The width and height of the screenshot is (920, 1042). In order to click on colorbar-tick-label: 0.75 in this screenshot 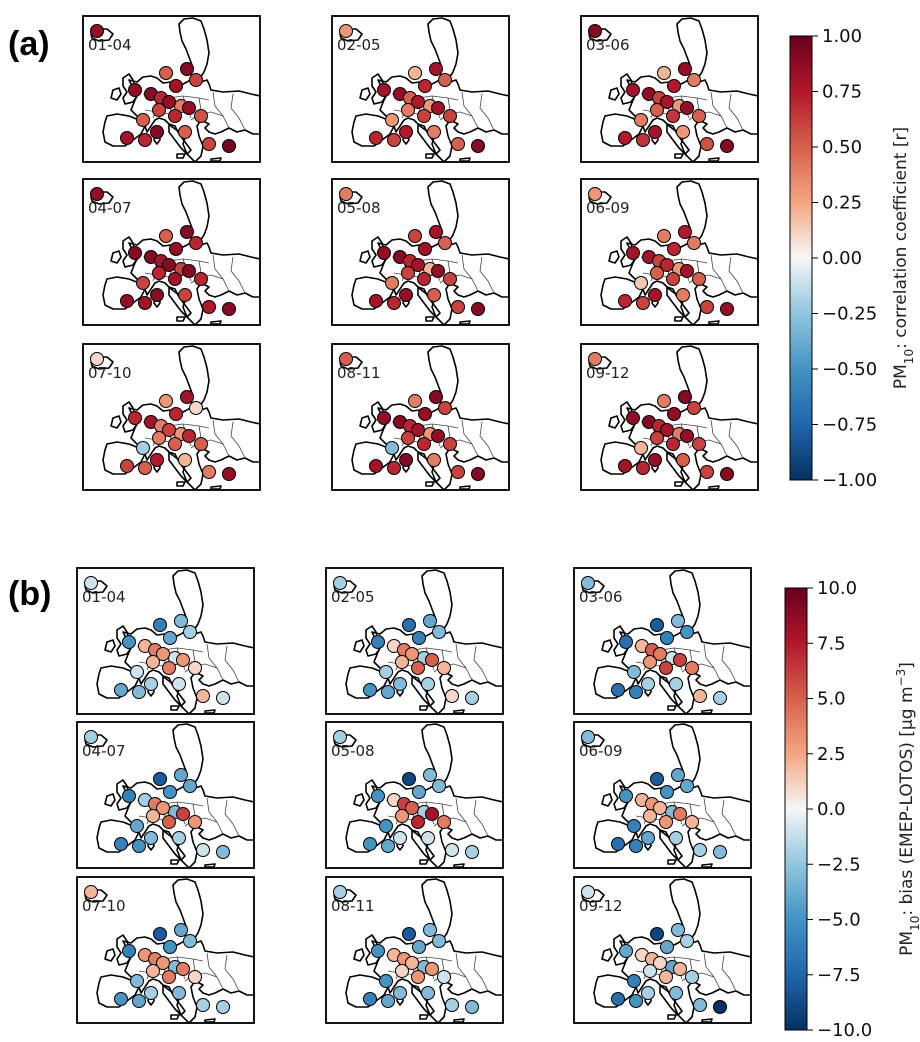, I will do `click(842, 92)`.